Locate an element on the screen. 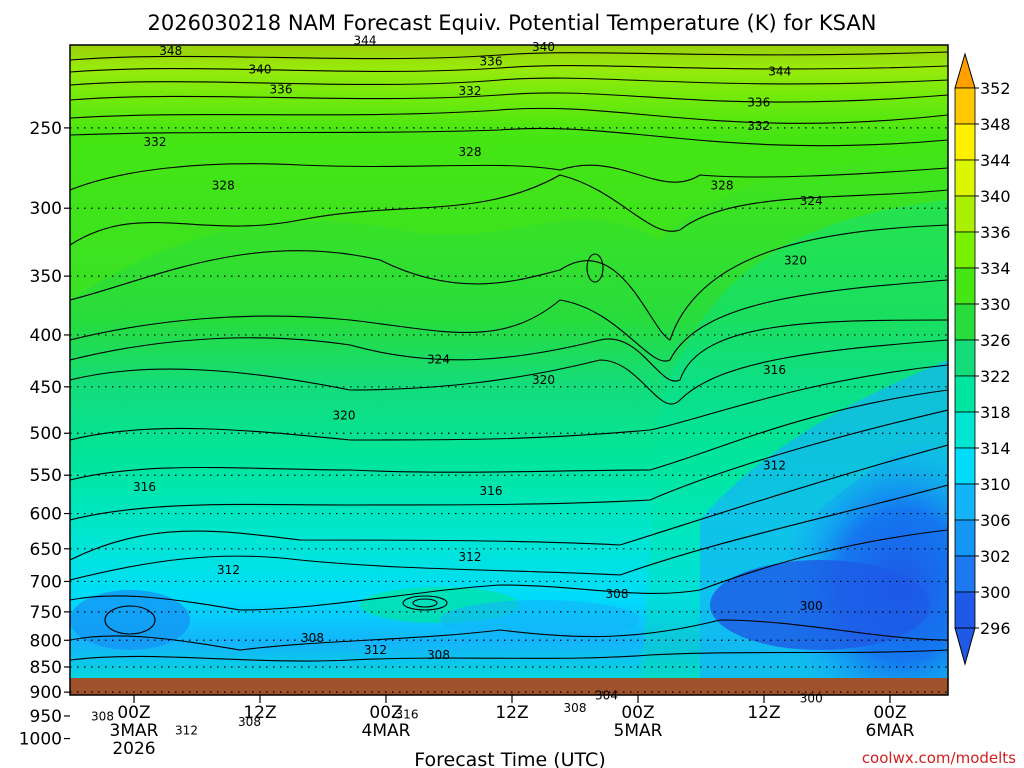 This screenshot has height=768, width=1024. colorbar-label: 310 is located at coordinates (995, 484).